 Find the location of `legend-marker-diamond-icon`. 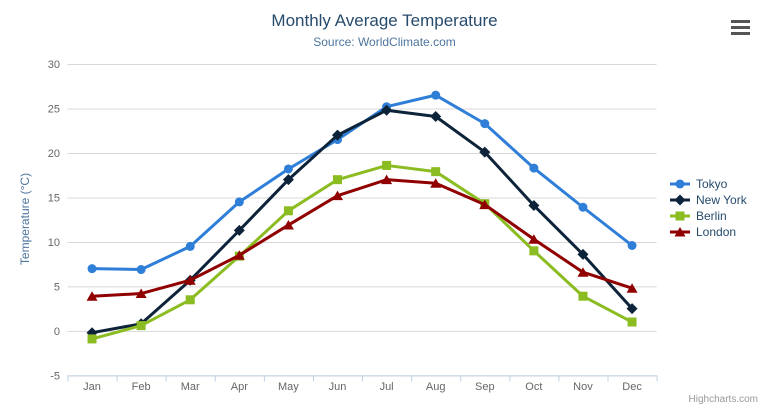

legend-marker-diamond-icon is located at coordinates (680, 200).